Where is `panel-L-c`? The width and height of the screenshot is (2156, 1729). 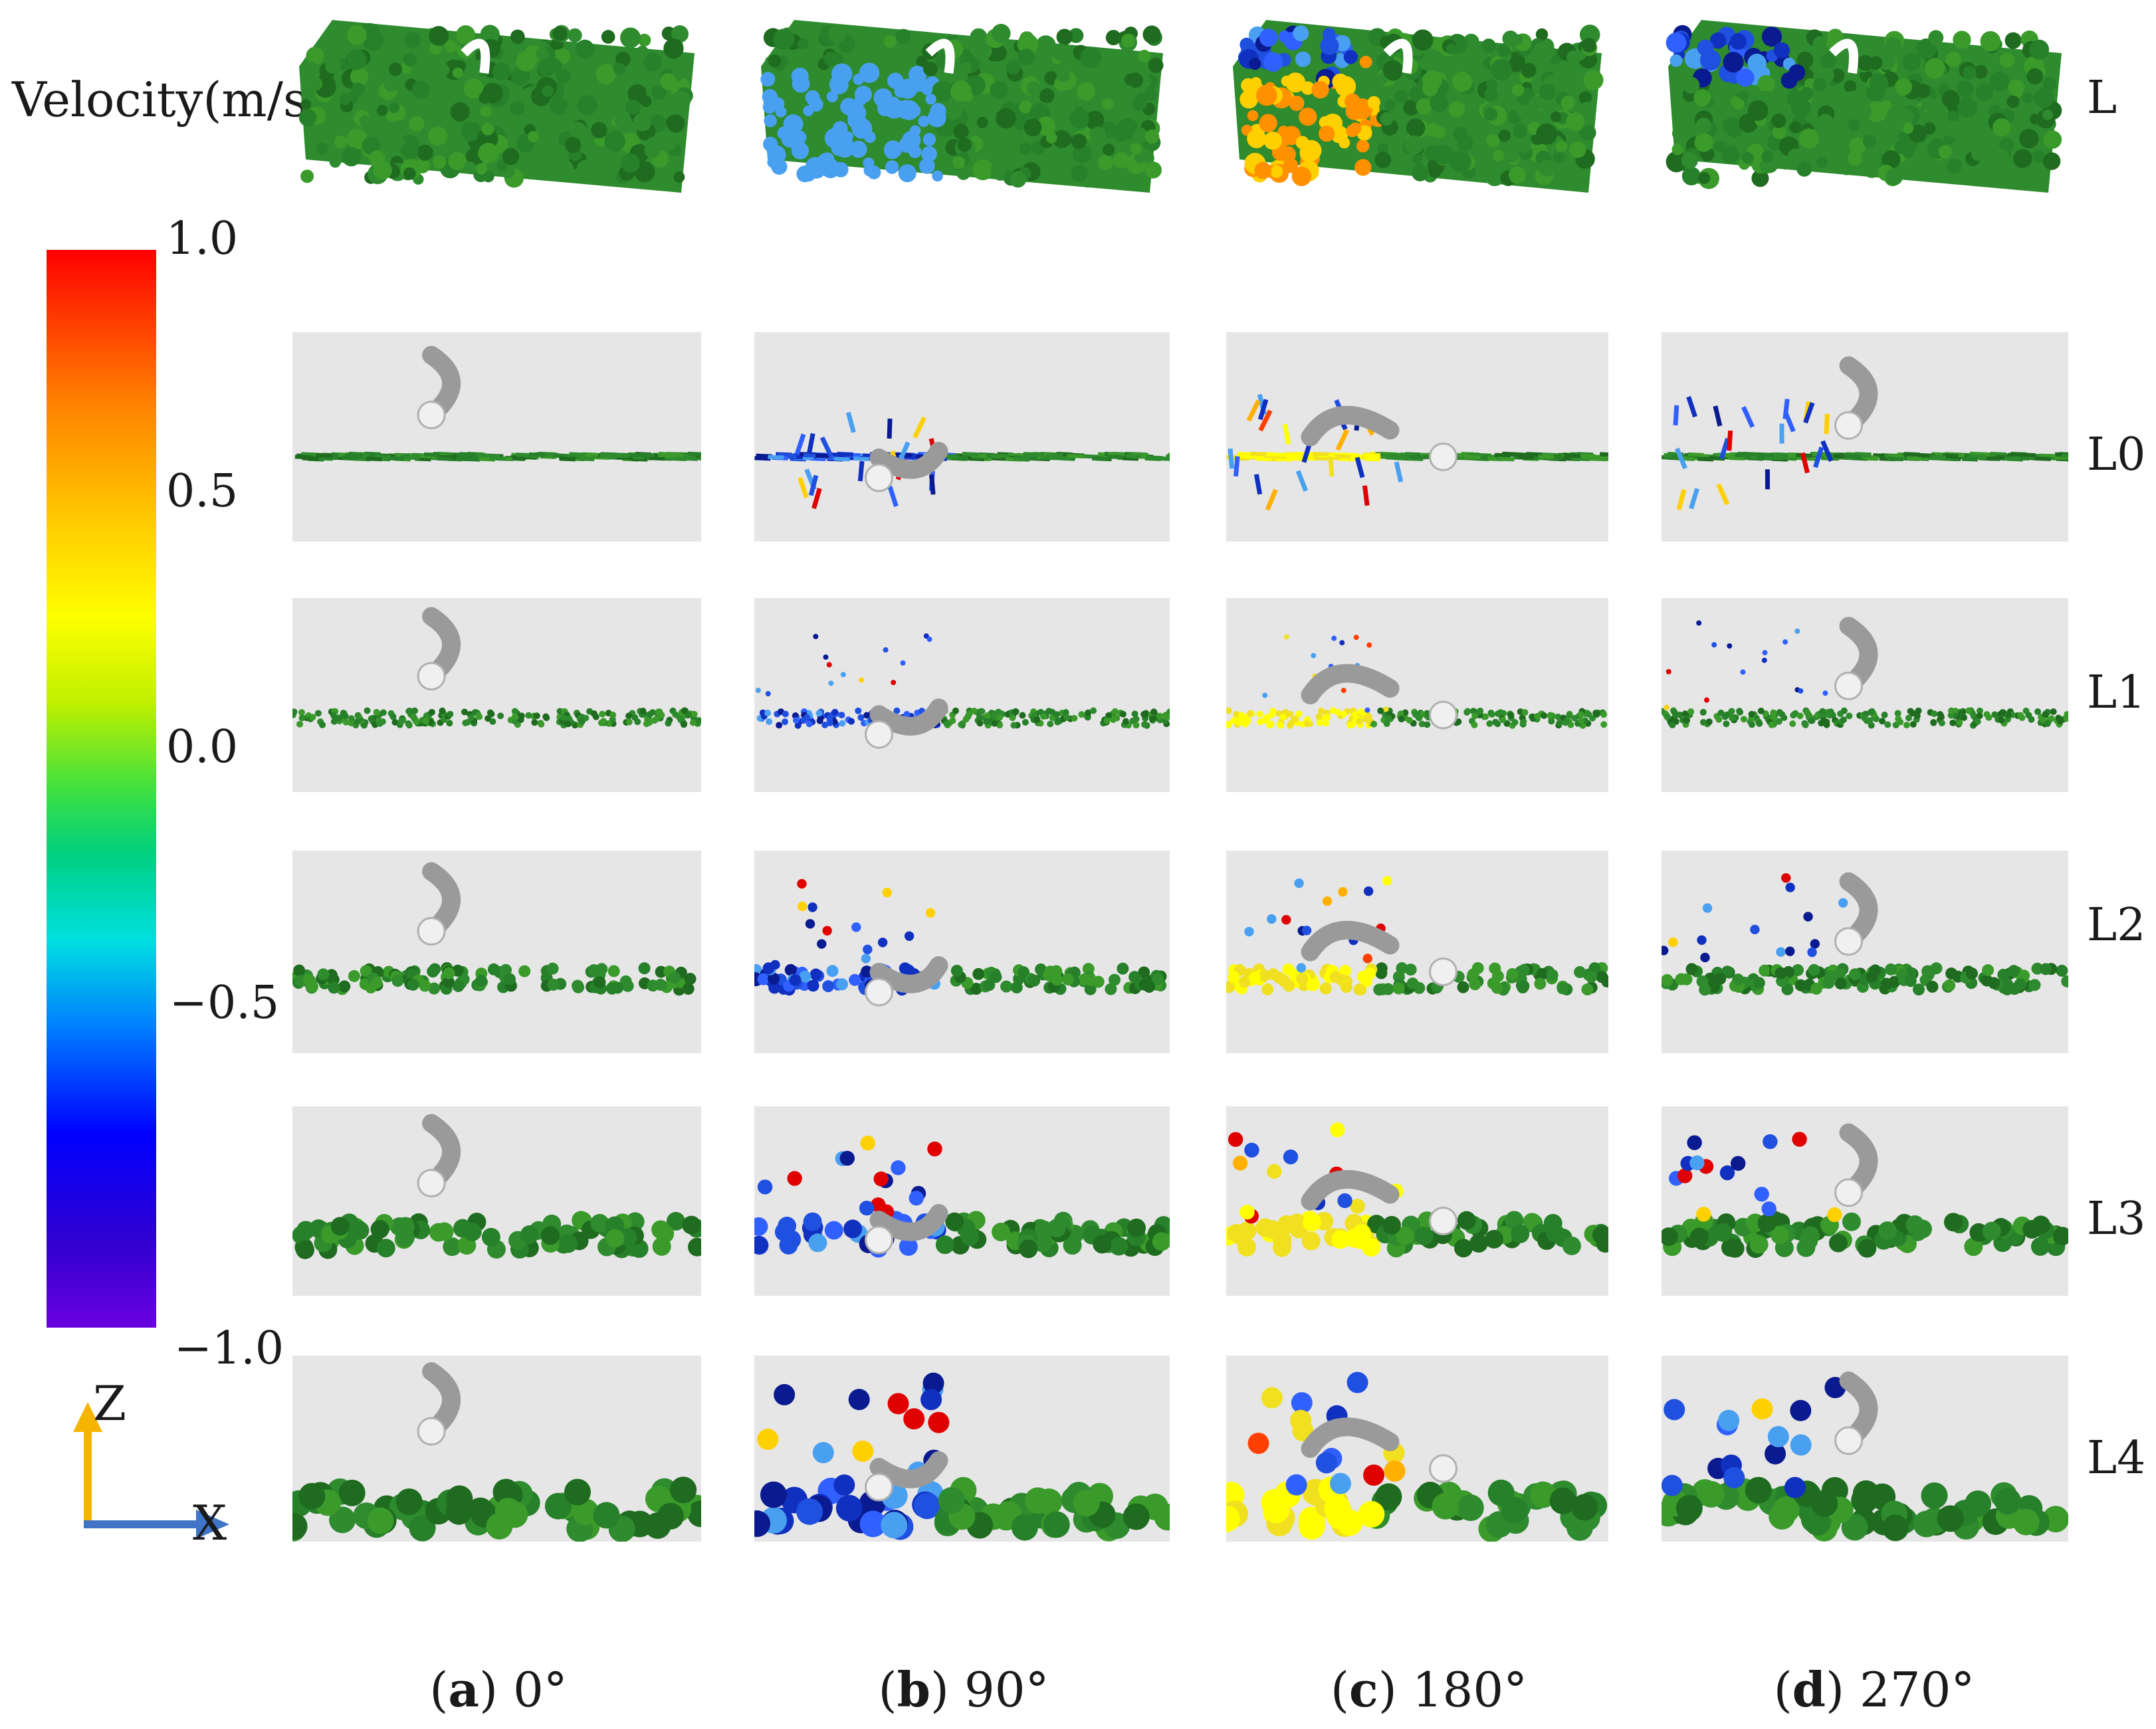
panel-L-c is located at coordinates (1417, 109).